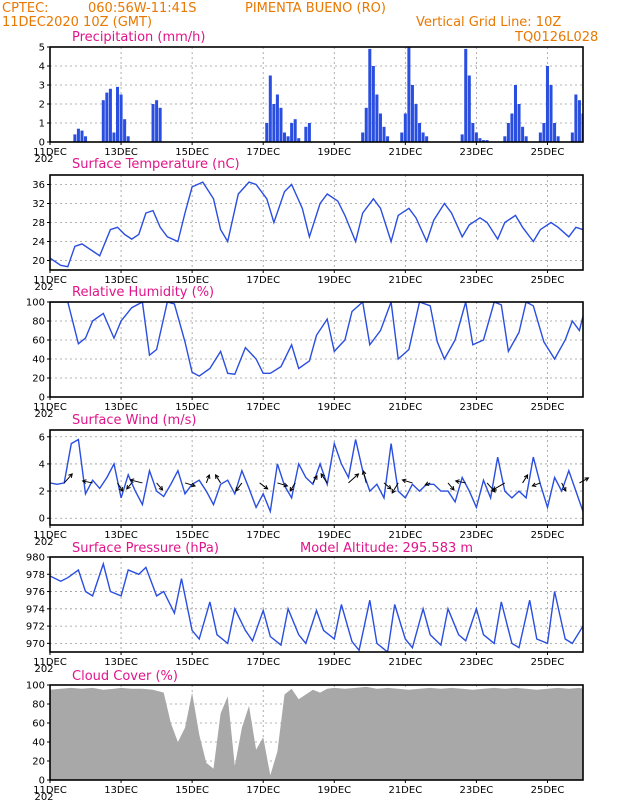 The width and height of the screenshot is (618, 800). Describe the element at coordinates (328, 94) in the screenshot. I see `precip-plot` at that location.